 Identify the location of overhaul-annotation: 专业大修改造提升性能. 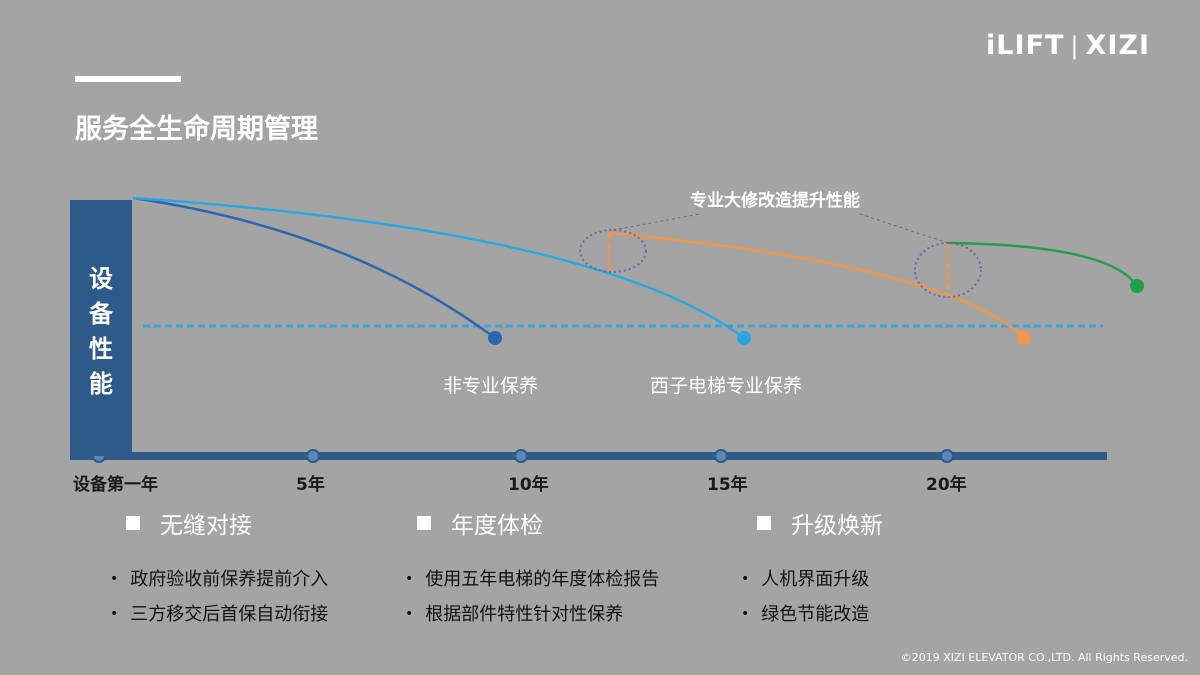
(775, 201).